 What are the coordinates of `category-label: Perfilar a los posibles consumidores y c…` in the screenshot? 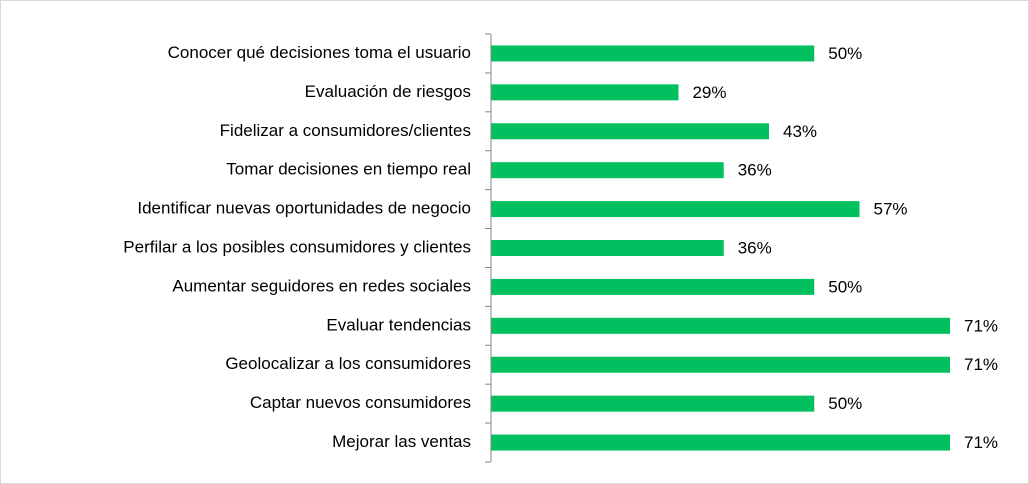 It's located at (297, 246).